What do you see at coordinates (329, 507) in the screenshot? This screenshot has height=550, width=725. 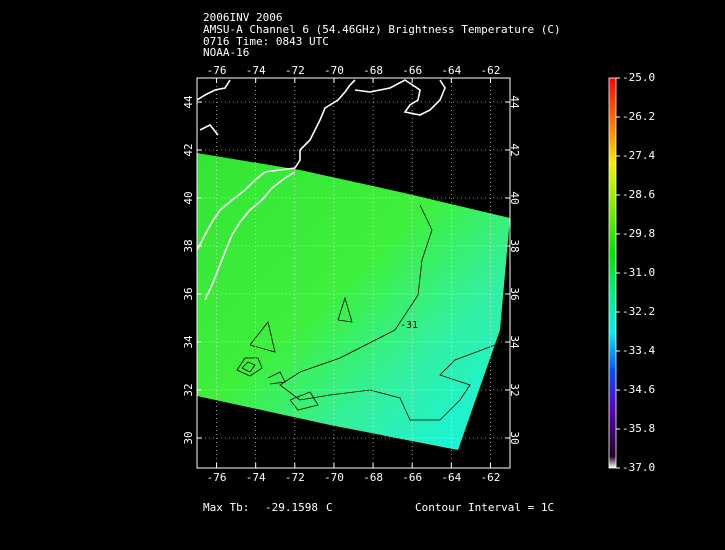 I see `max-unit: C` at bounding box center [329, 507].